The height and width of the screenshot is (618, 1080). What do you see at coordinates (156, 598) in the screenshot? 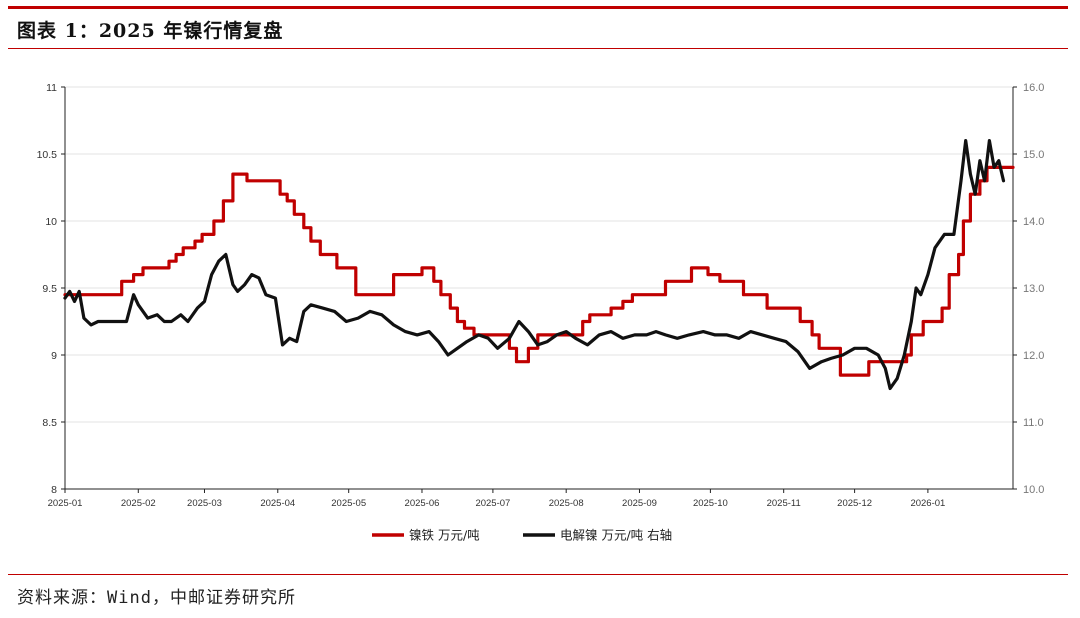
I see `source-note: 资料来源：Wind，中邮证券研究所` at bounding box center [156, 598].